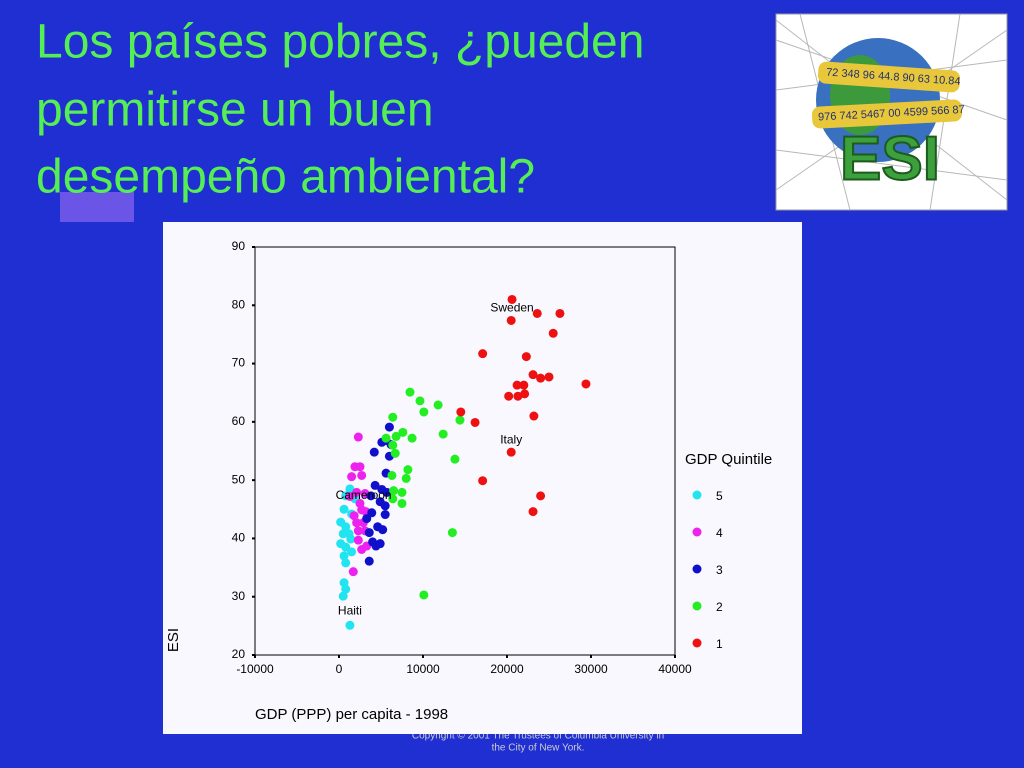  What do you see at coordinates (255, 669) in the screenshot?
I see `x-tick-label: -10000` at bounding box center [255, 669].